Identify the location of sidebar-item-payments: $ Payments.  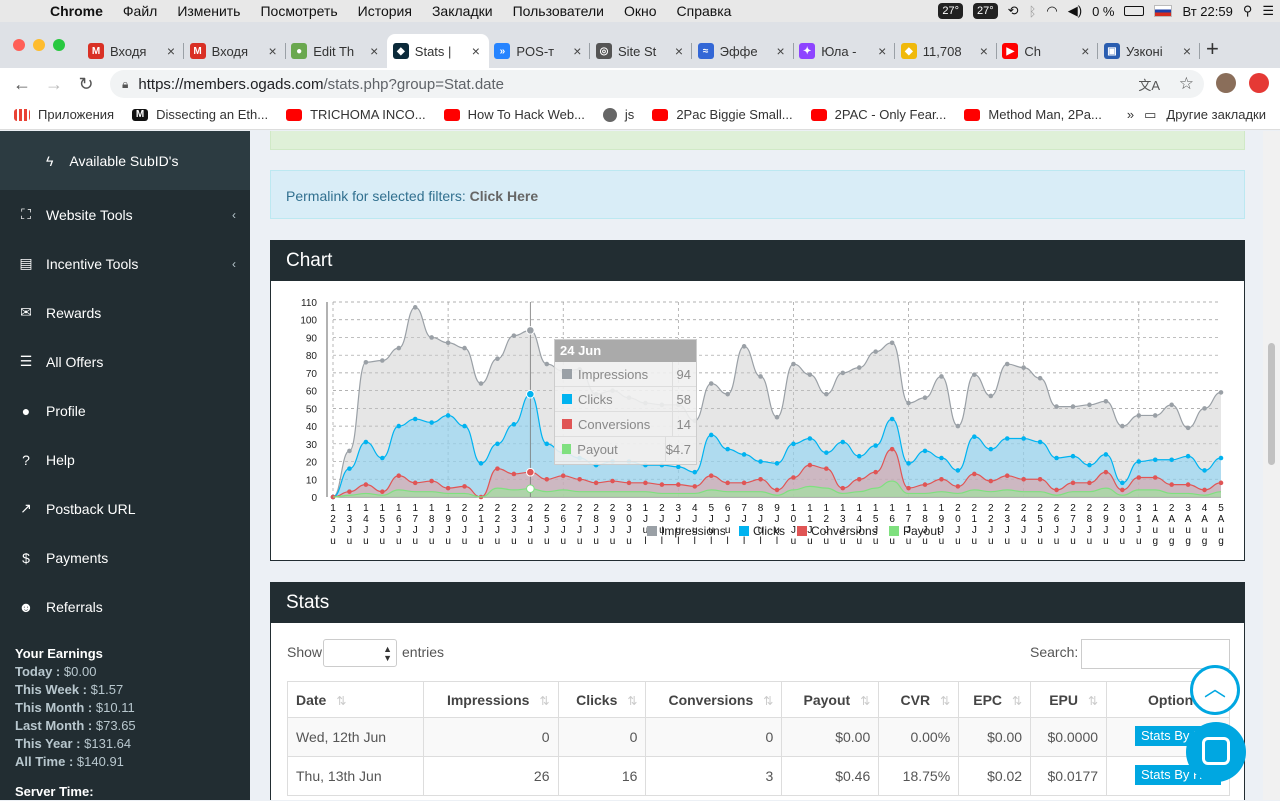
(125, 557).